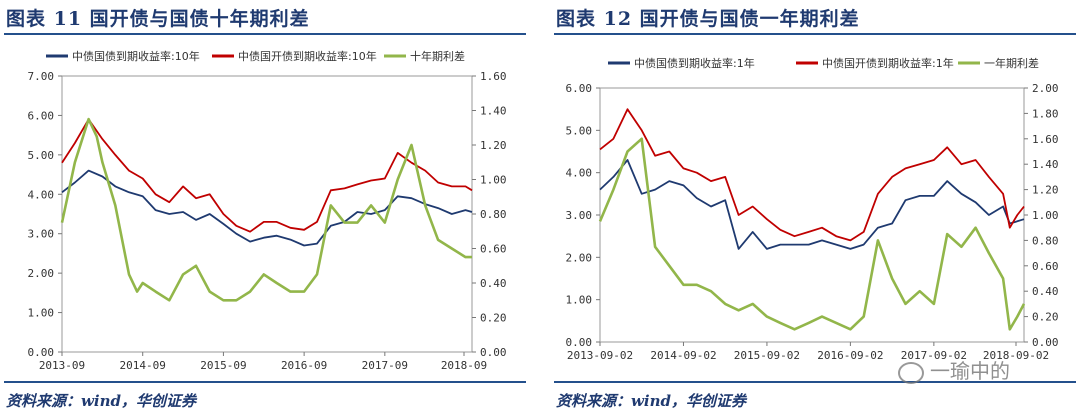 The width and height of the screenshot is (1080, 416). Describe the element at coordinates (694, 63) in the screenshot. I see `legend-label: 中债国债到期收益率:1年` at that location.